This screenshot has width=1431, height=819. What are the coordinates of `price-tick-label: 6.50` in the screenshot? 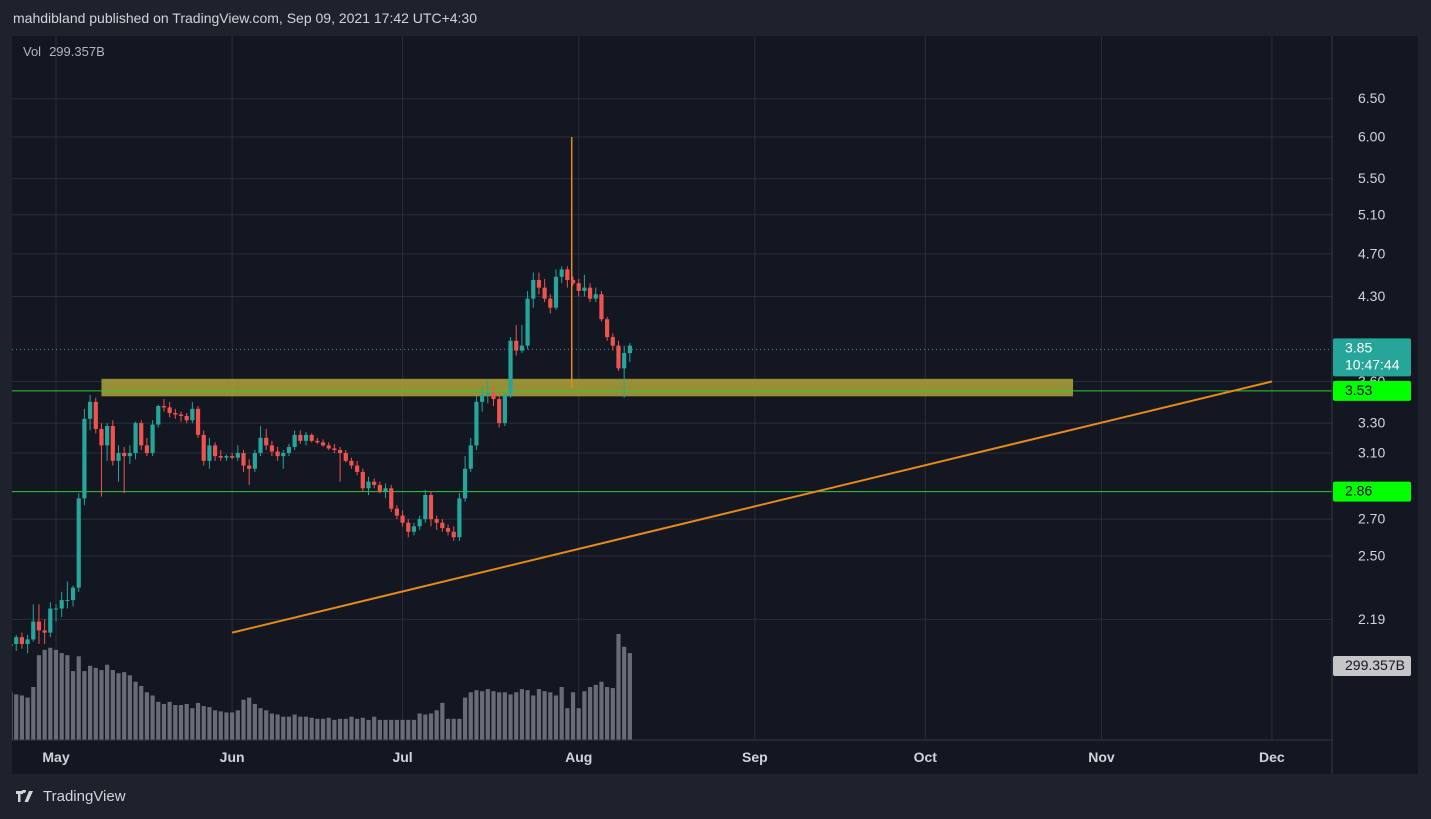 It's located at (1371, 98).